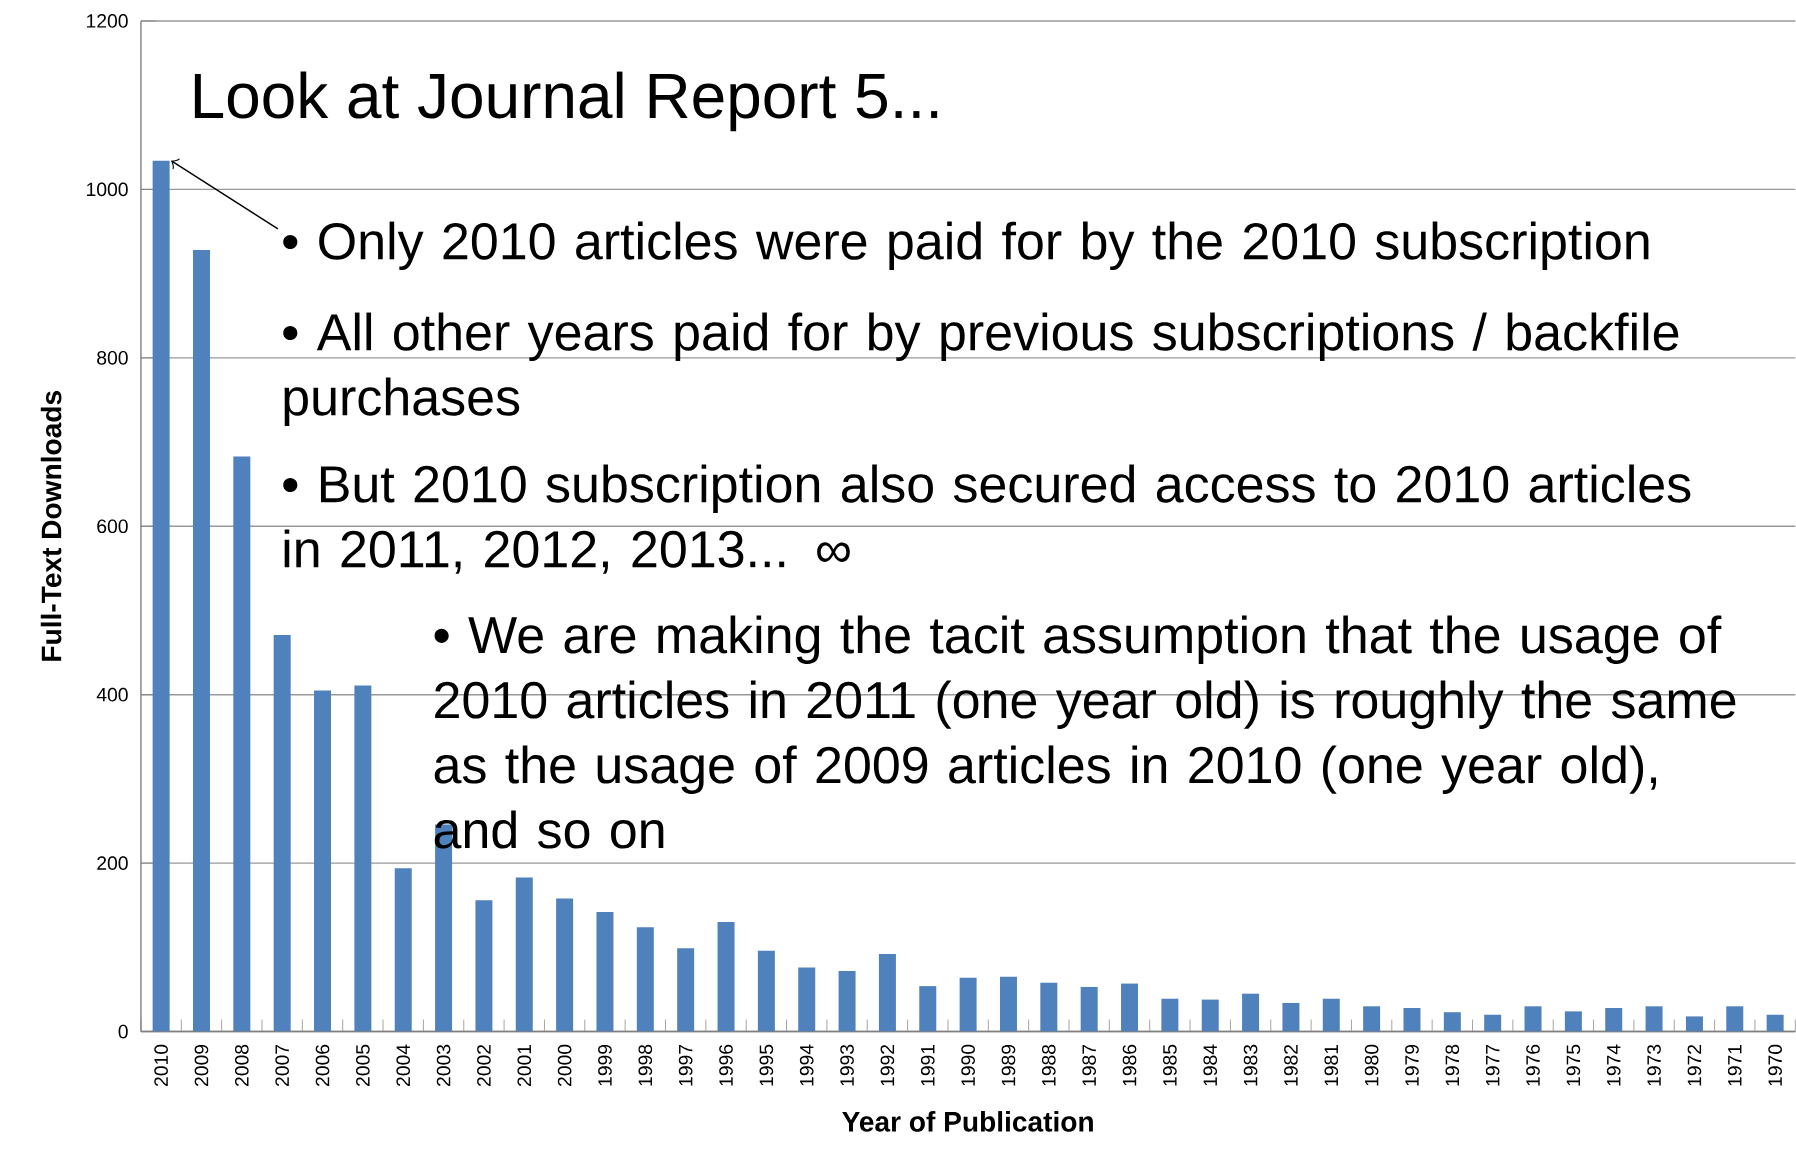  I want to click on x-tick-label: 1970, so click(1775, 1065).